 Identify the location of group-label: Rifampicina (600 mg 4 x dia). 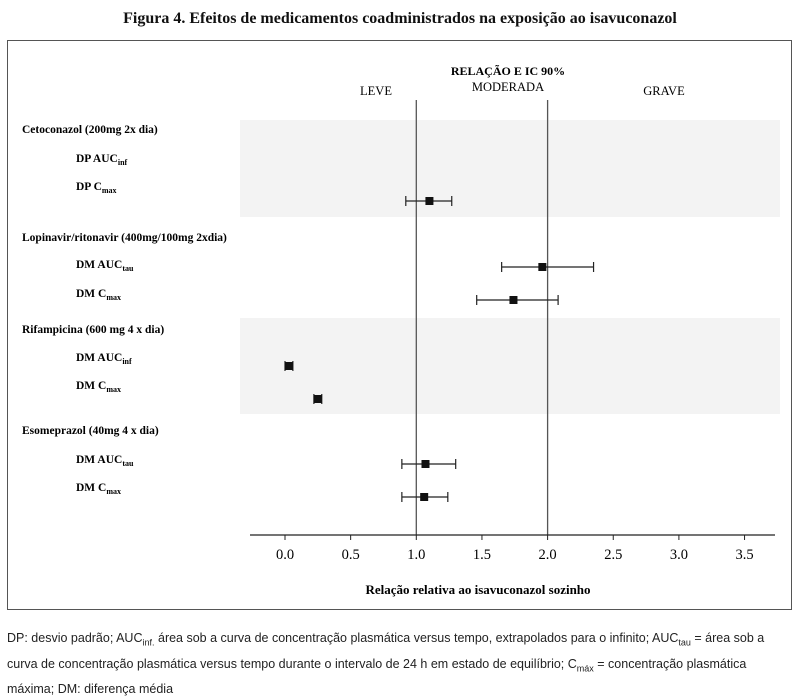
(93, 330).